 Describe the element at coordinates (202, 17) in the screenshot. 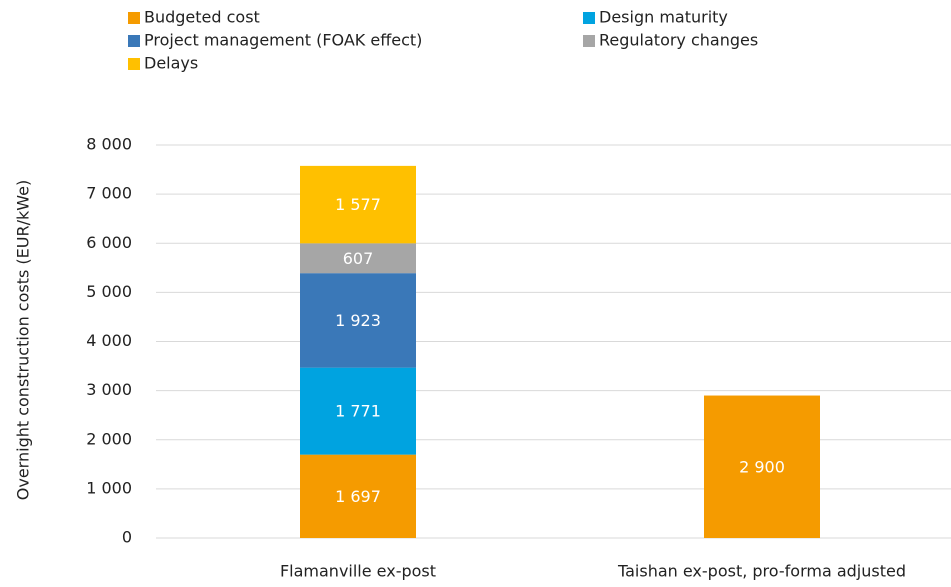

I see `legend-label: Budgeted cost` at that location.